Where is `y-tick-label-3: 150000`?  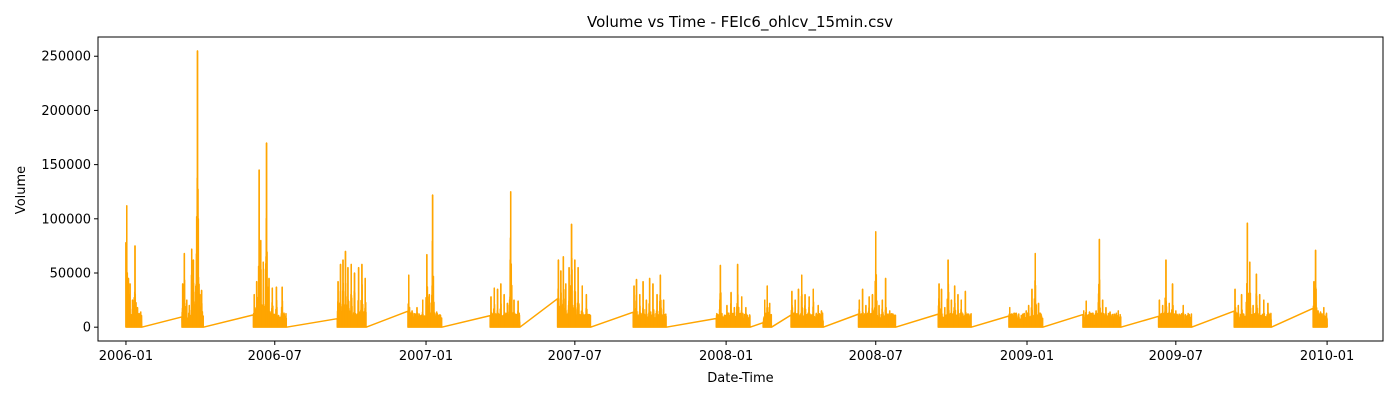
y-tick-label-3: 150000 is located at coordinates (66, 165).